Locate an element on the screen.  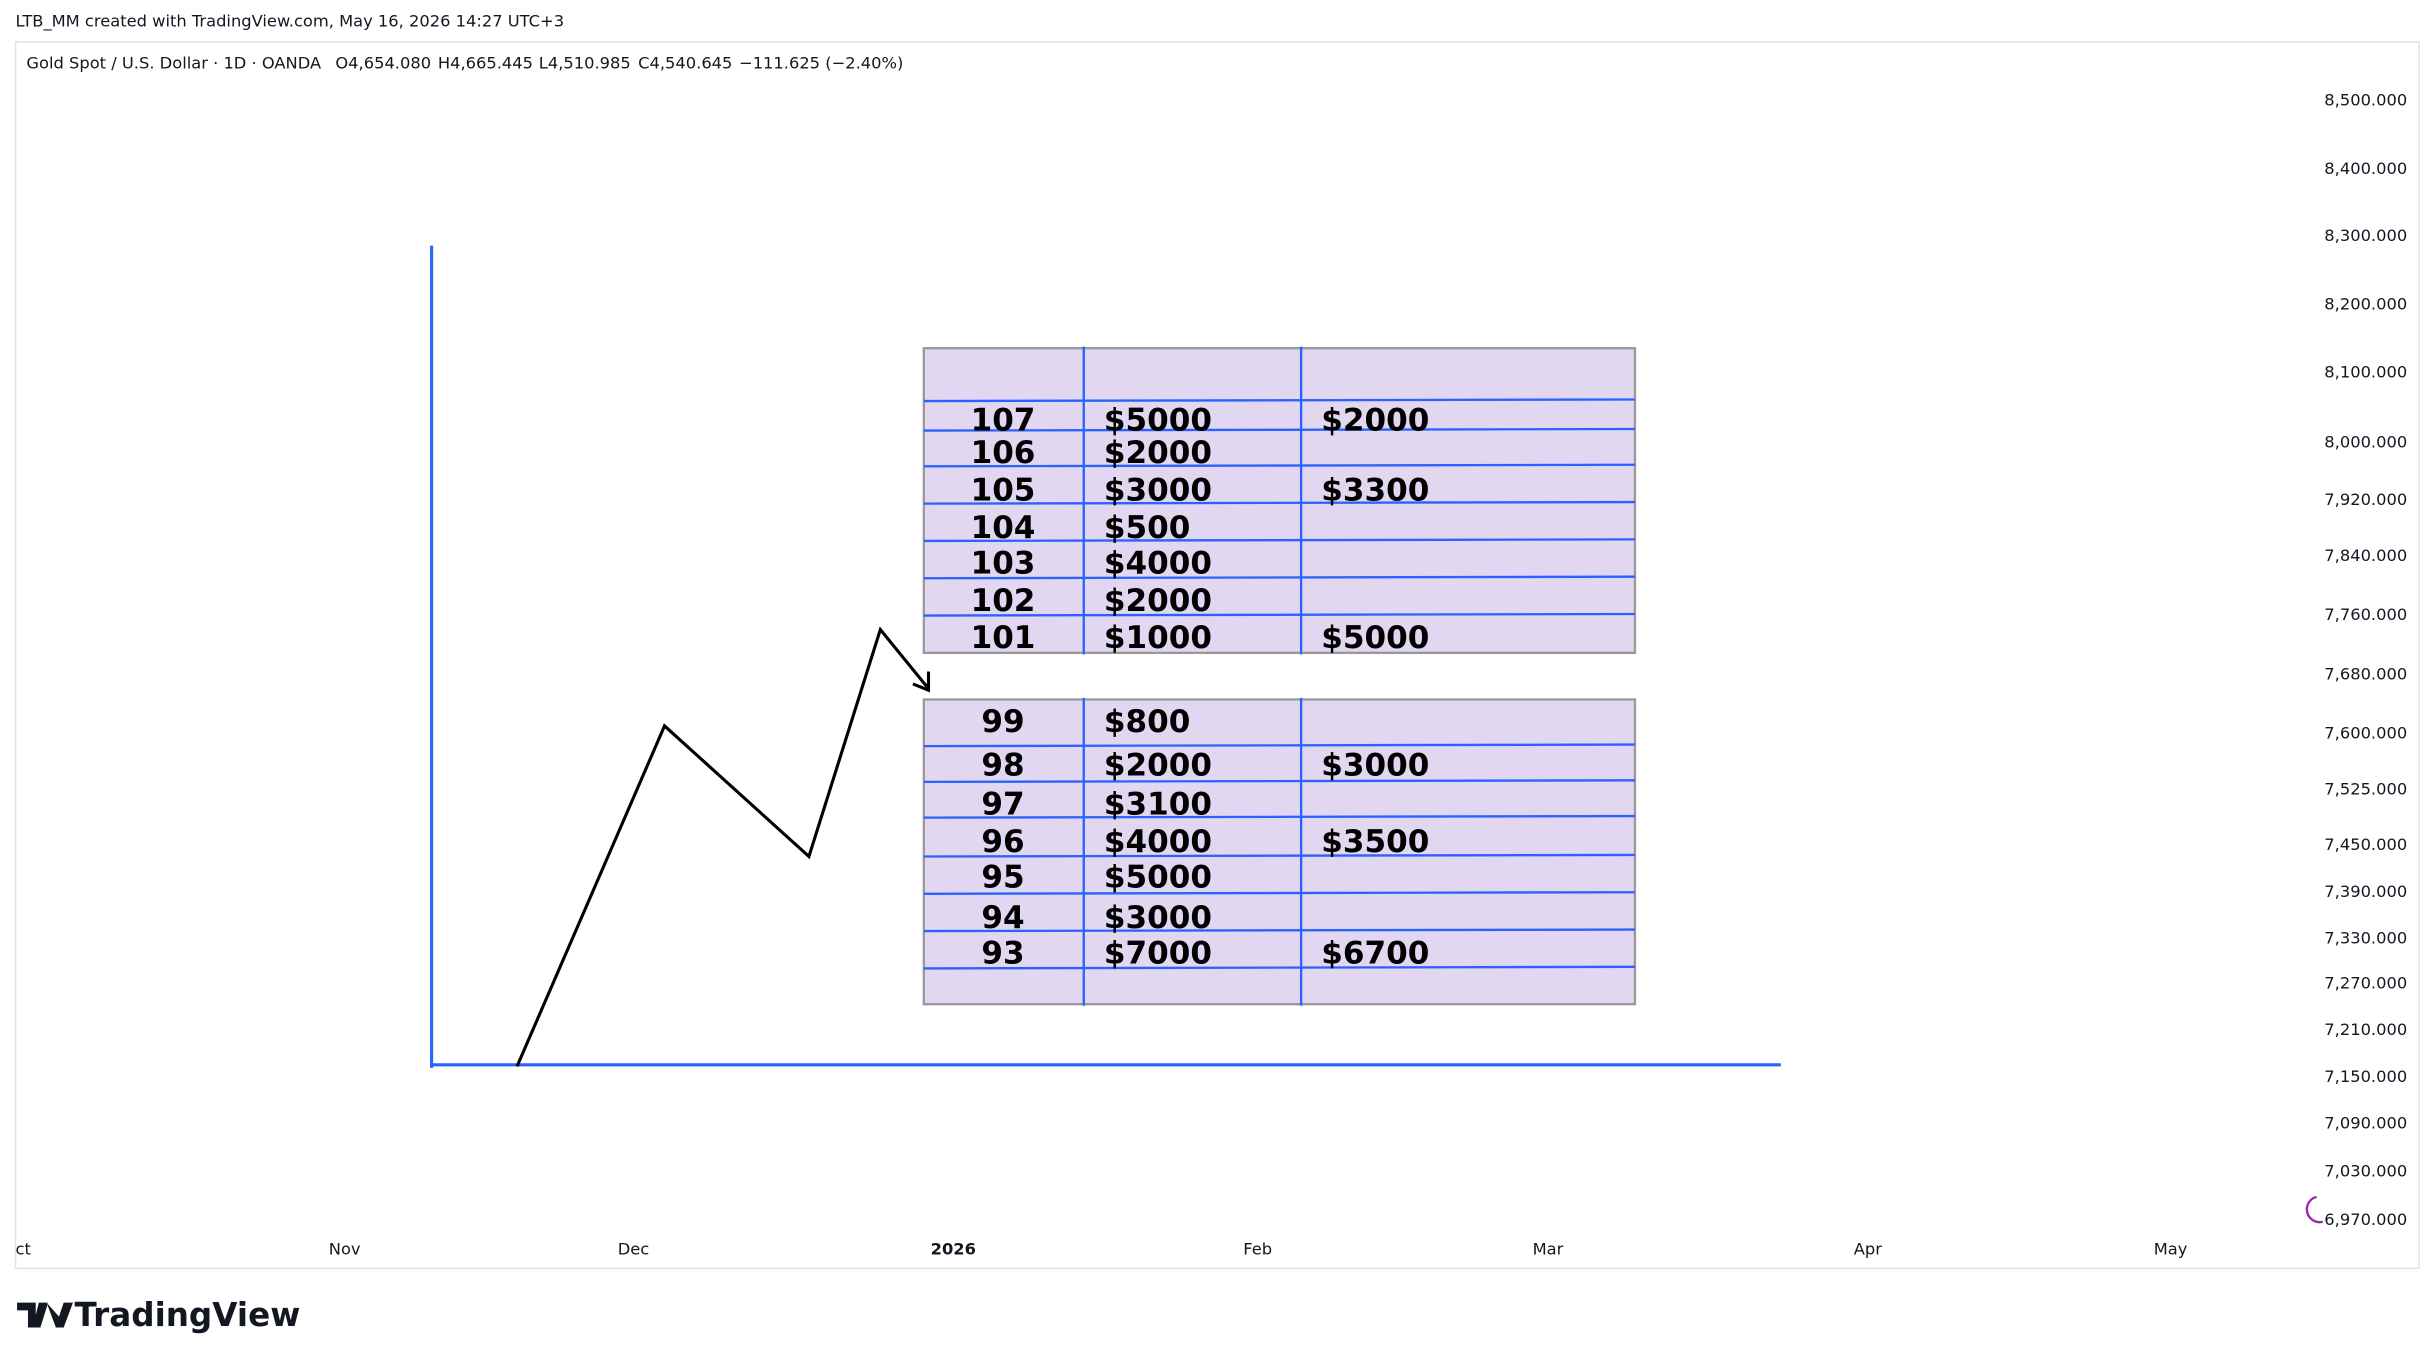
time-label: ct is located at coordinates (23, 1248).